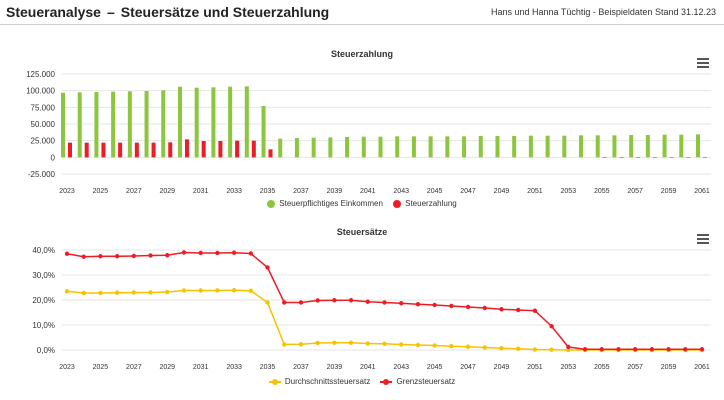 Image resolution: width=724 pixels, height=400 pixels. What do you see at coordinates (43, 275) in the screenshot?
I see `y-tick-label: 30,0%` at bounding box center [43, 275].